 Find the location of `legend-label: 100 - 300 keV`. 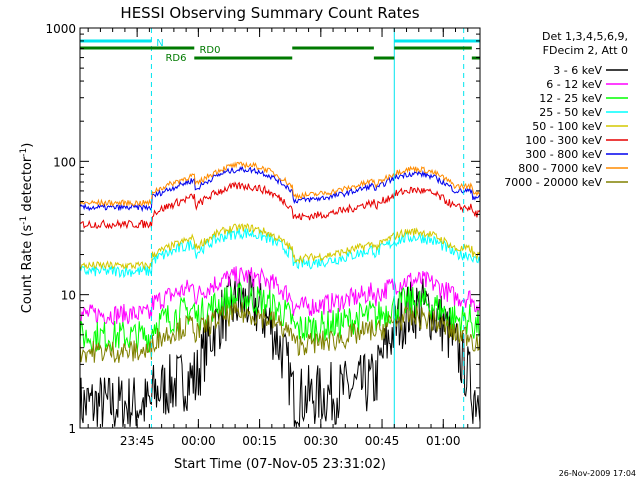

legend-label: 100 - 300 keV is located at coordinates (563, 140).